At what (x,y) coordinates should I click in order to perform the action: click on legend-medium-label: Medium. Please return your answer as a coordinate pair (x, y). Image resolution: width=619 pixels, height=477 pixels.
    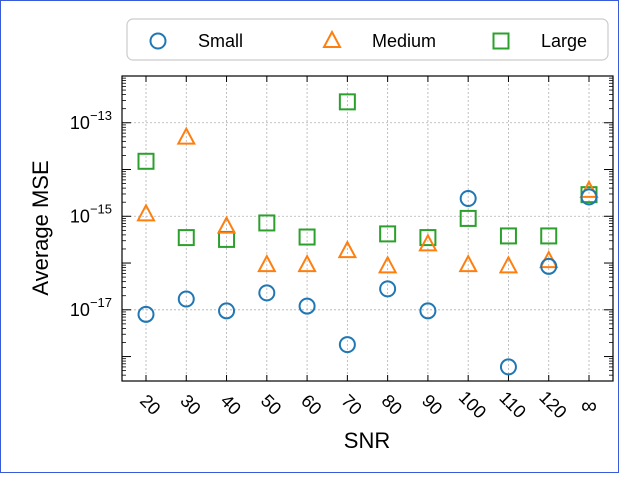
    Looking at the image, I should click on (404, 41).